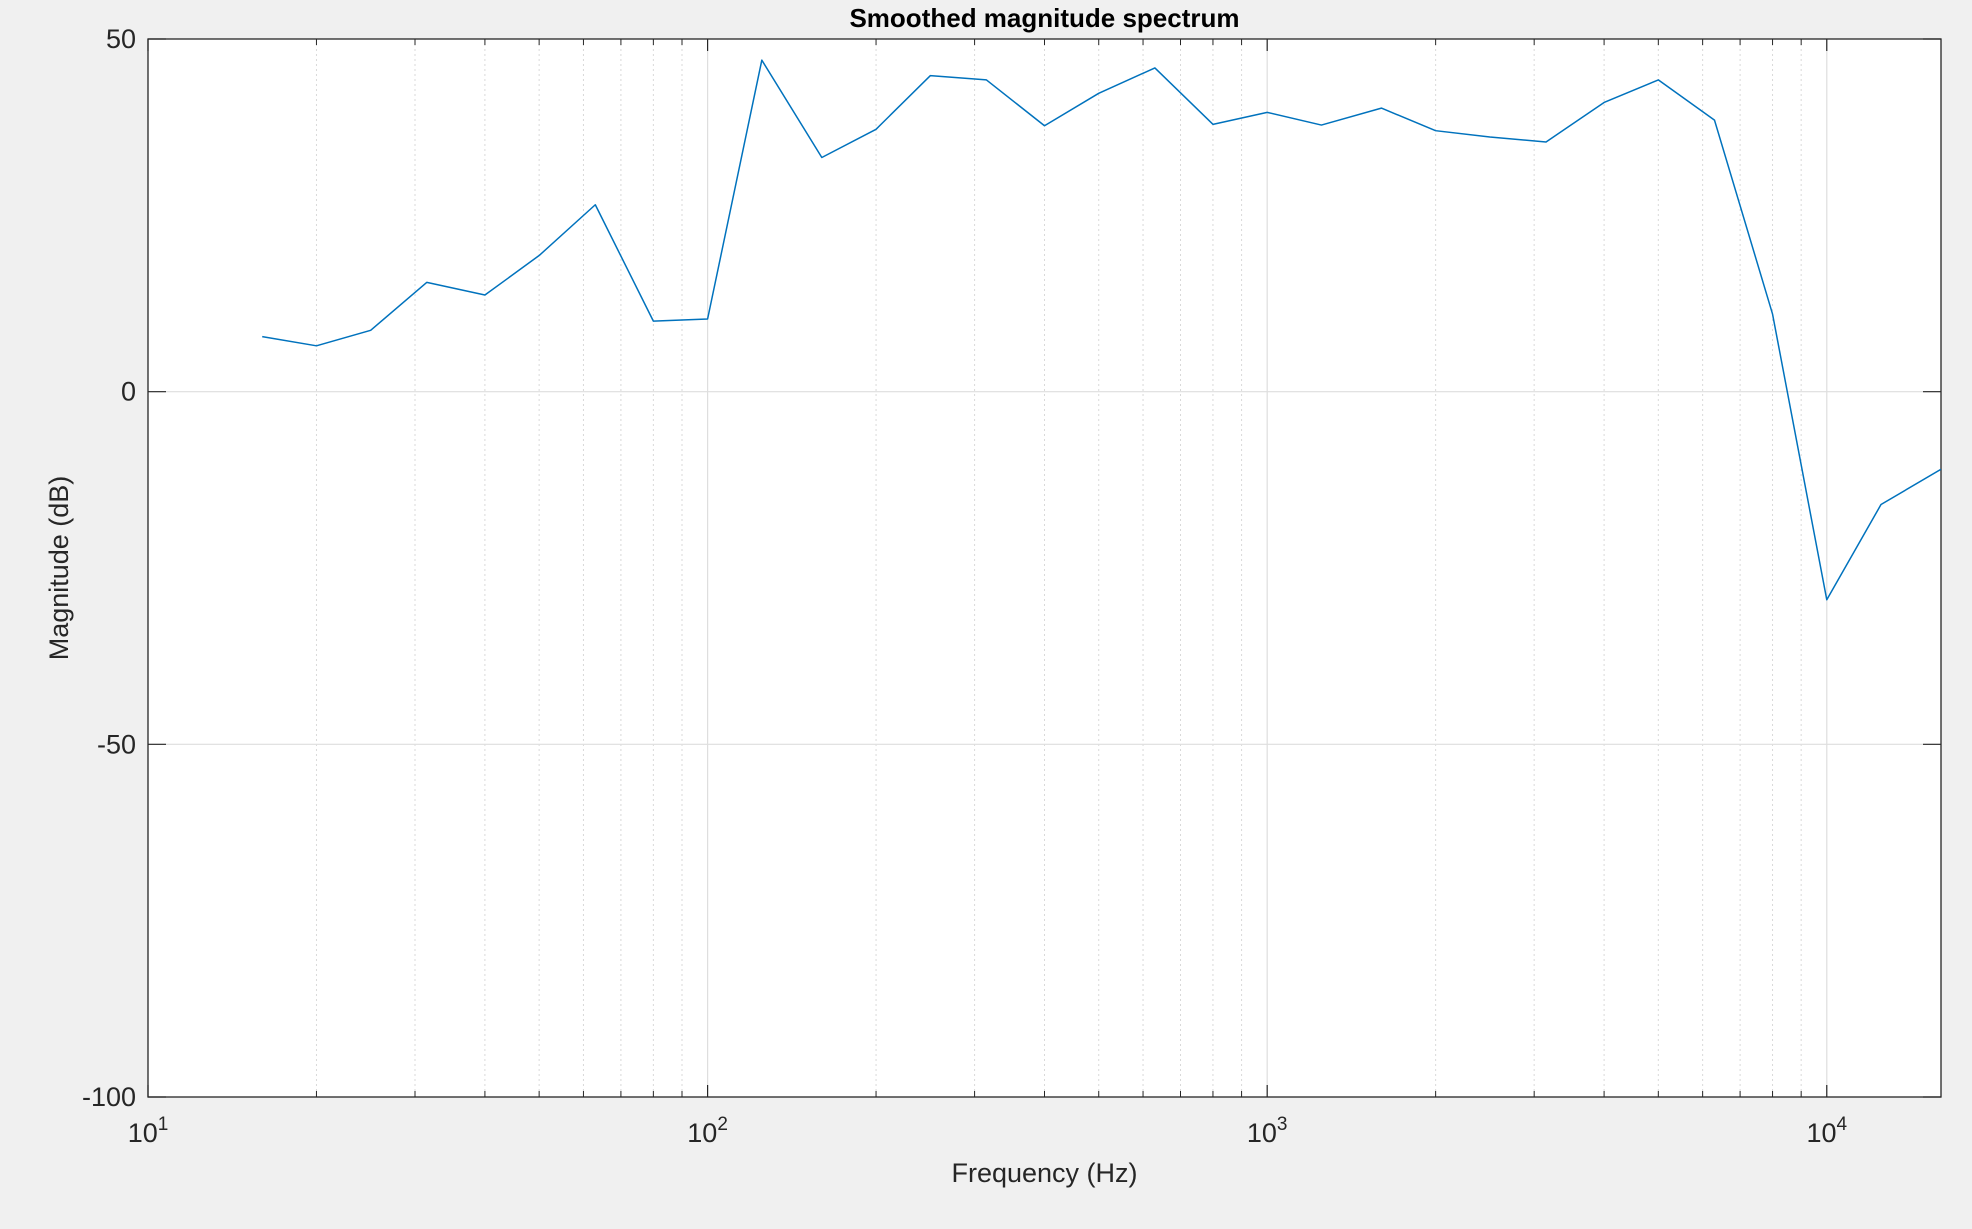 The width and height of the screenshot is (1972, 1229). Describe the element at coordinates (1267, 1131) in the screenshot. I see `x-tick-label: 10³` at that location.